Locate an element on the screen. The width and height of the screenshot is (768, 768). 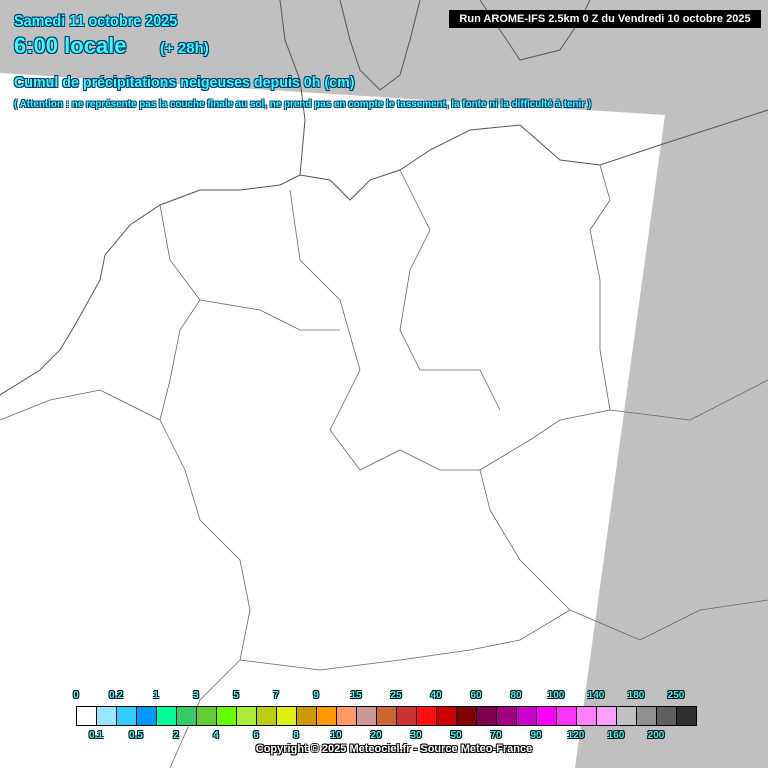
legend-label: 0.2 is located at coordinates (116, 695).